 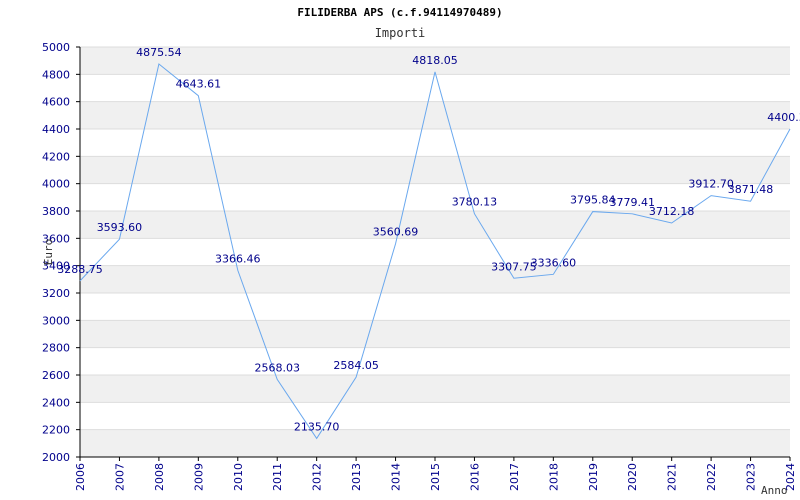 I want to click on y-tick-label: 4000, so click(x=56, y=184).